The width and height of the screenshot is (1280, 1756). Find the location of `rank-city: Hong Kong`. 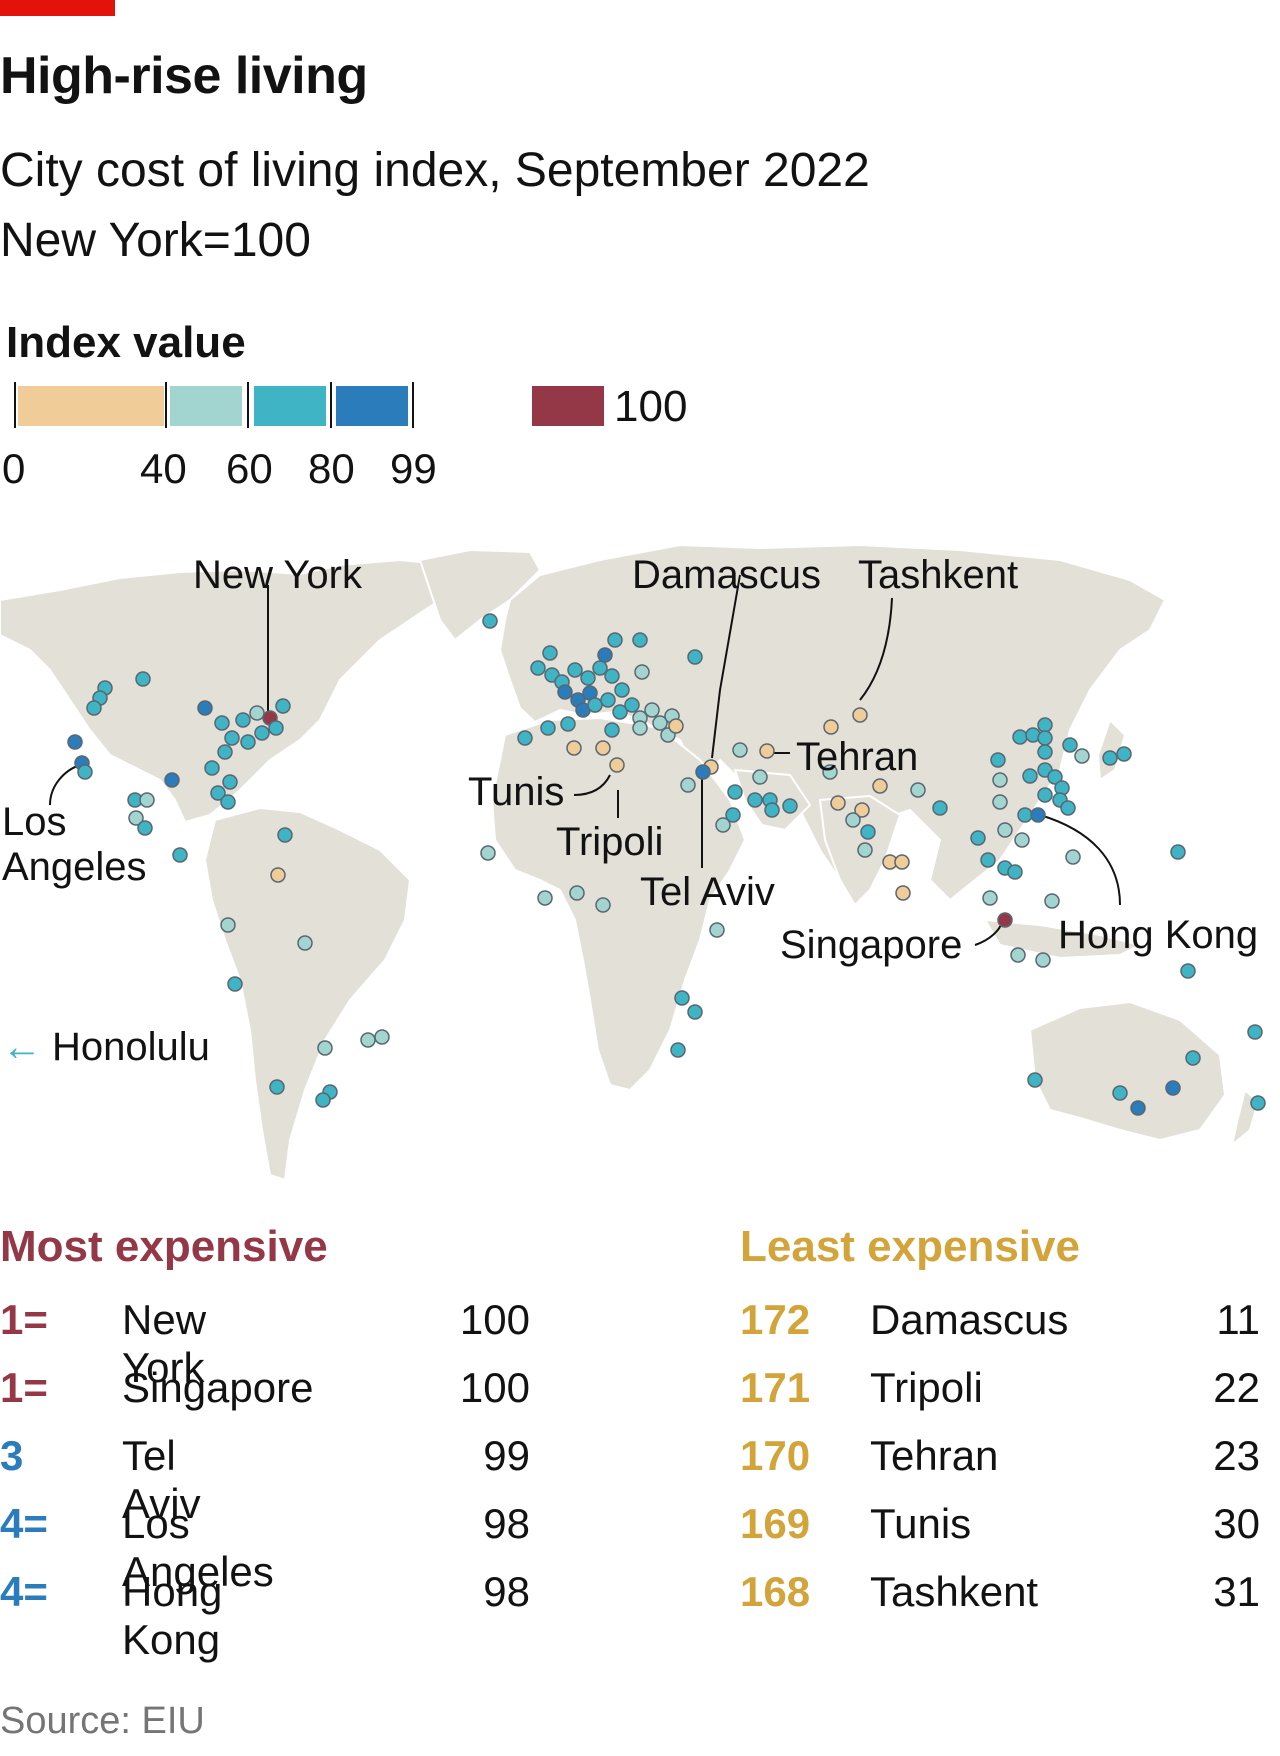

rank-city: Hong Kong is located at coordinates (172, 1615).